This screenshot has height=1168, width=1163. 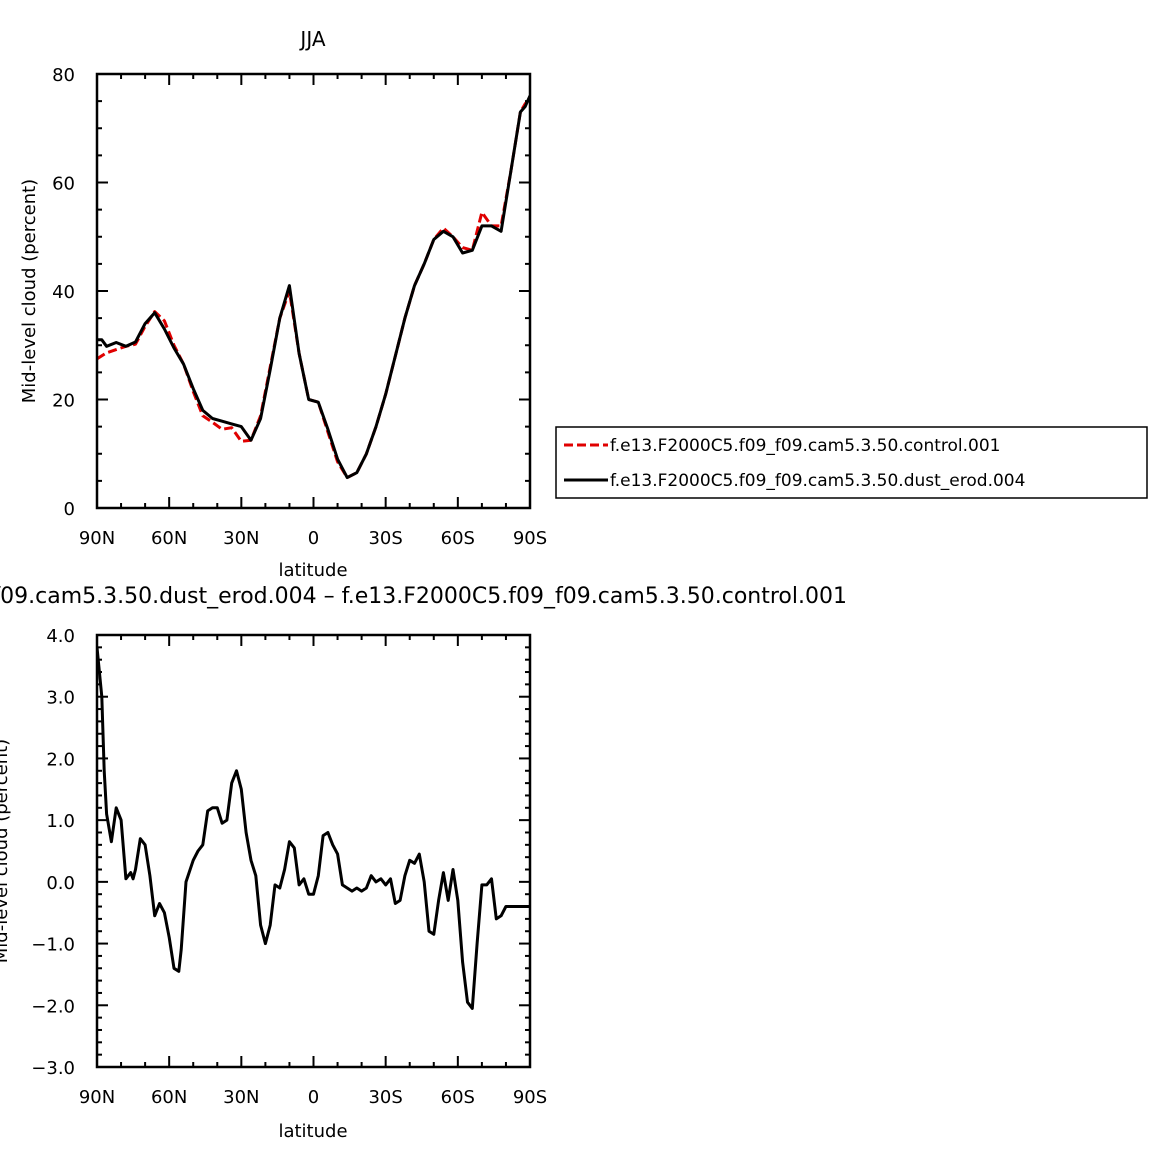 I want to click on chart-top-x-tick-label: 30S, so click(x=385, y=538).